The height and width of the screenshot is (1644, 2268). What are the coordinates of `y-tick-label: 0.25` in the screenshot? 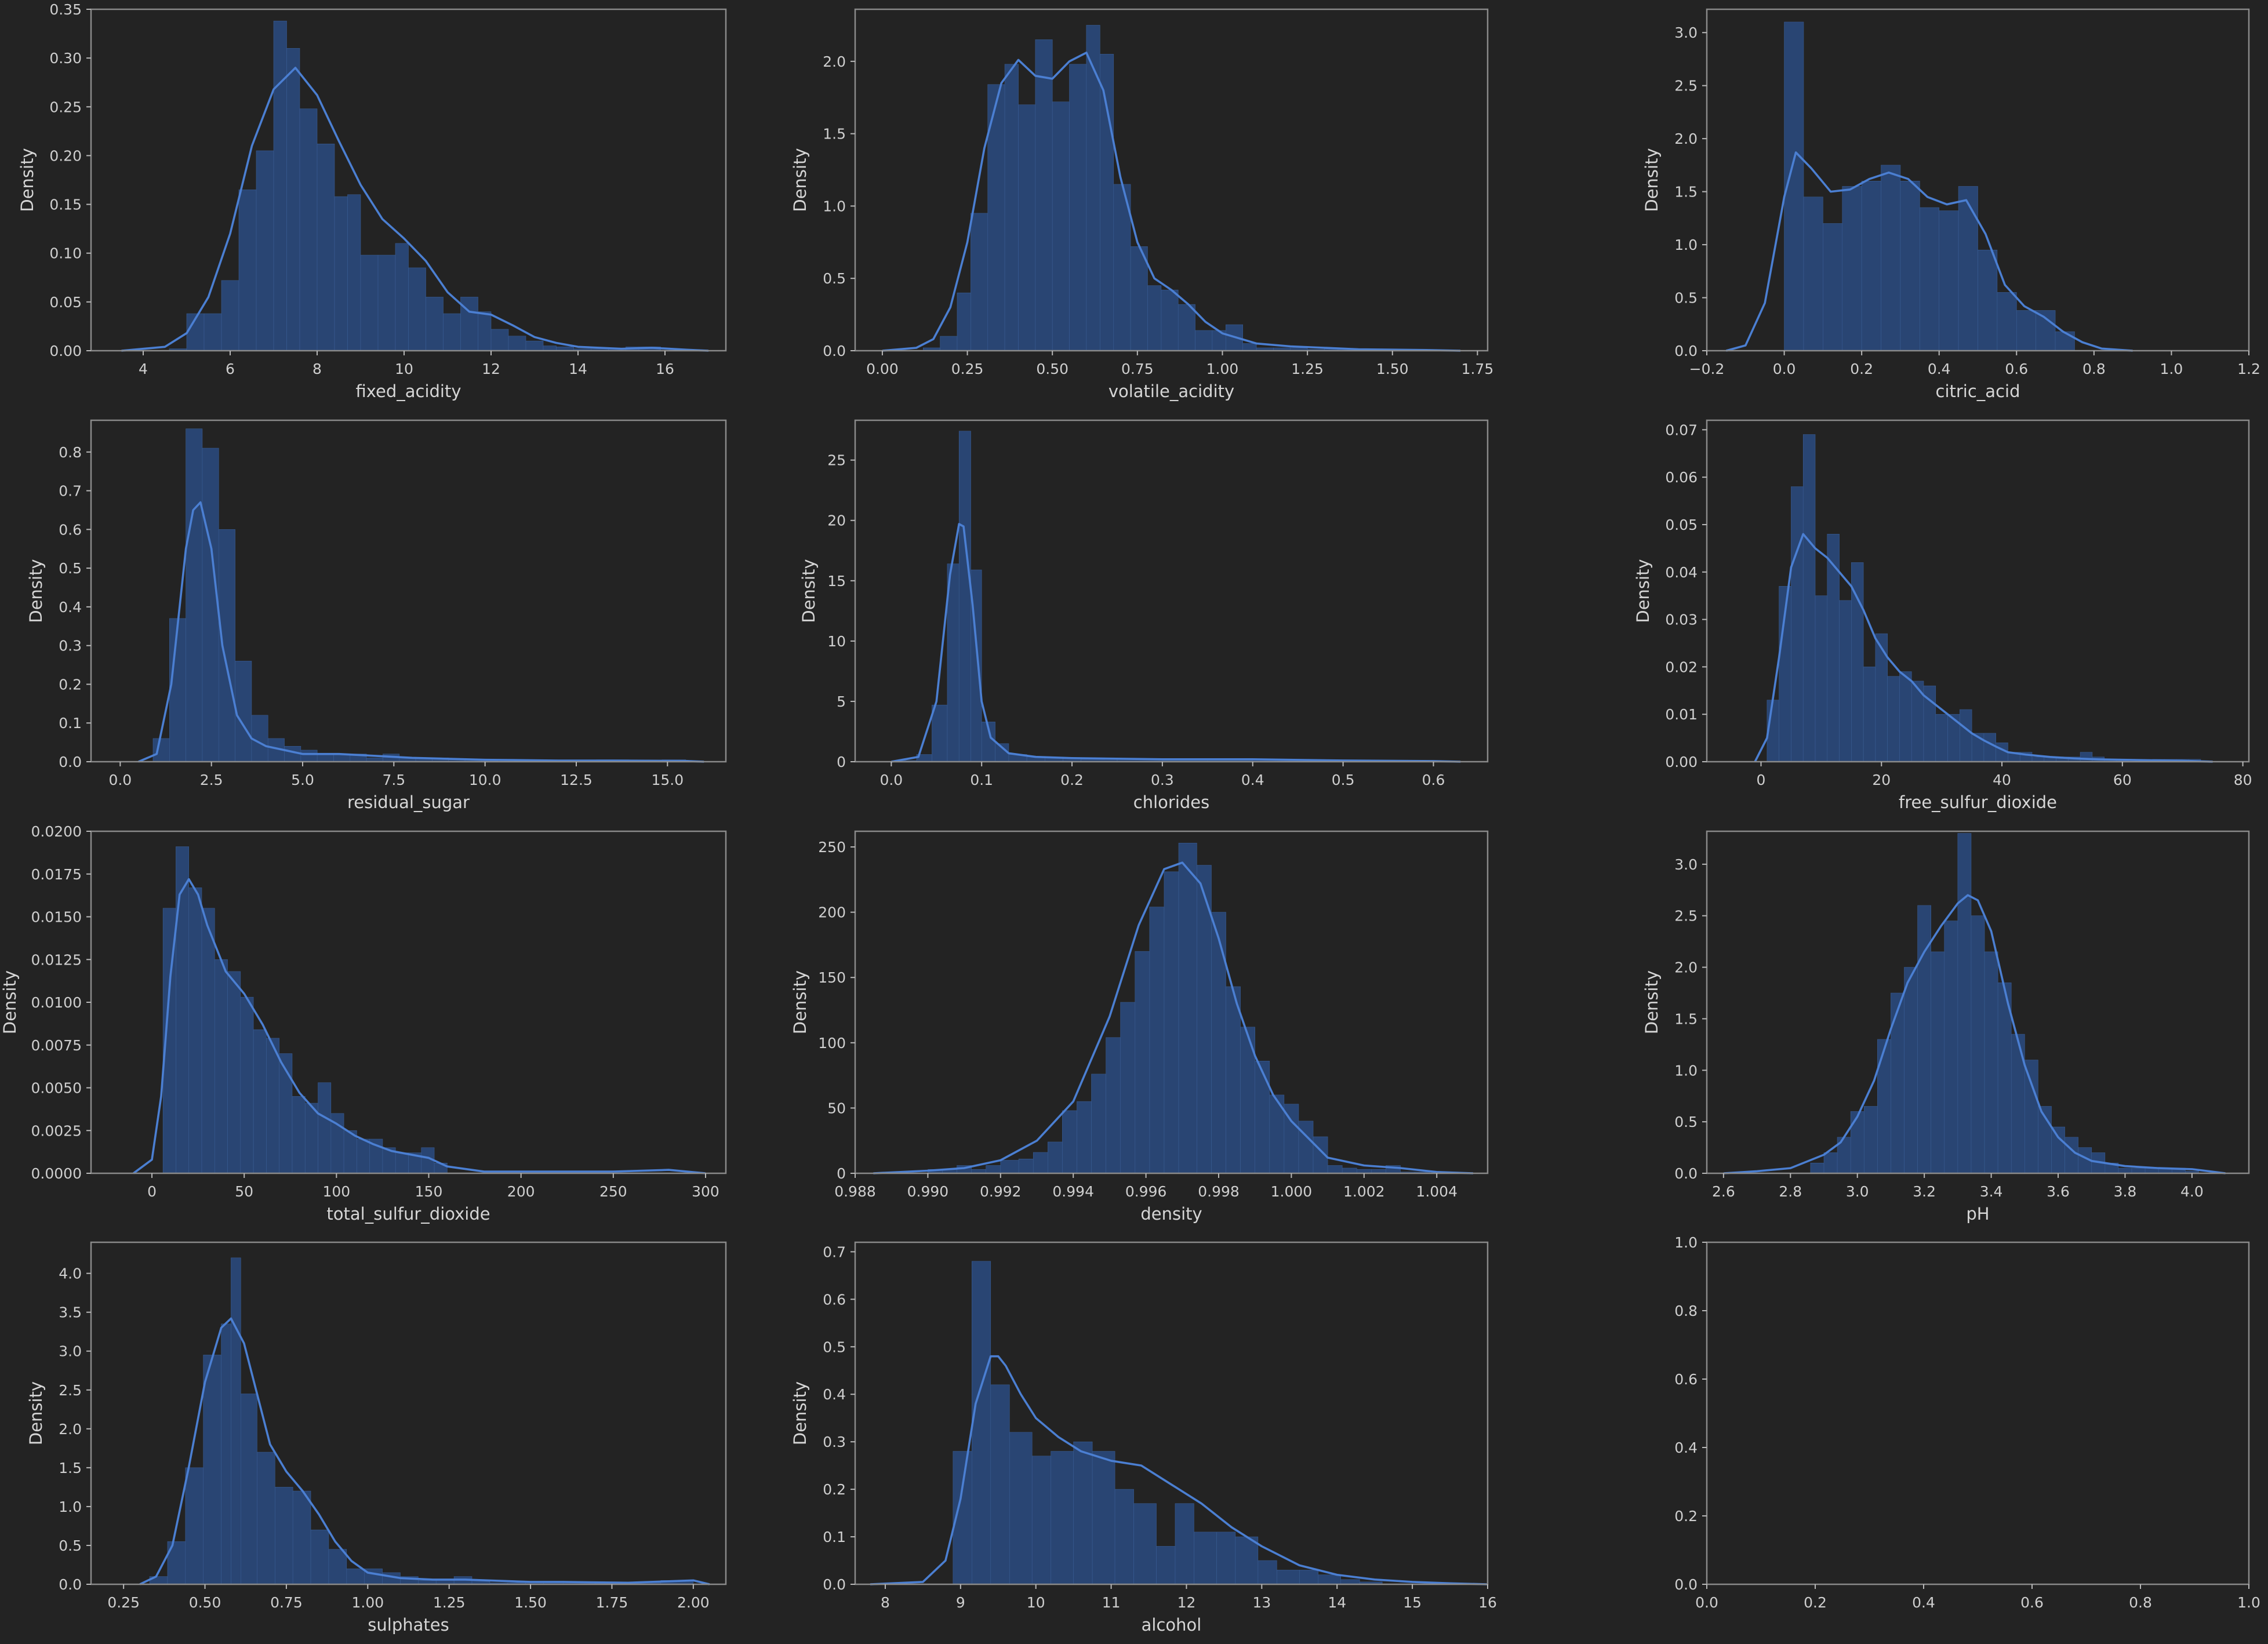 It's located at (65, 107).